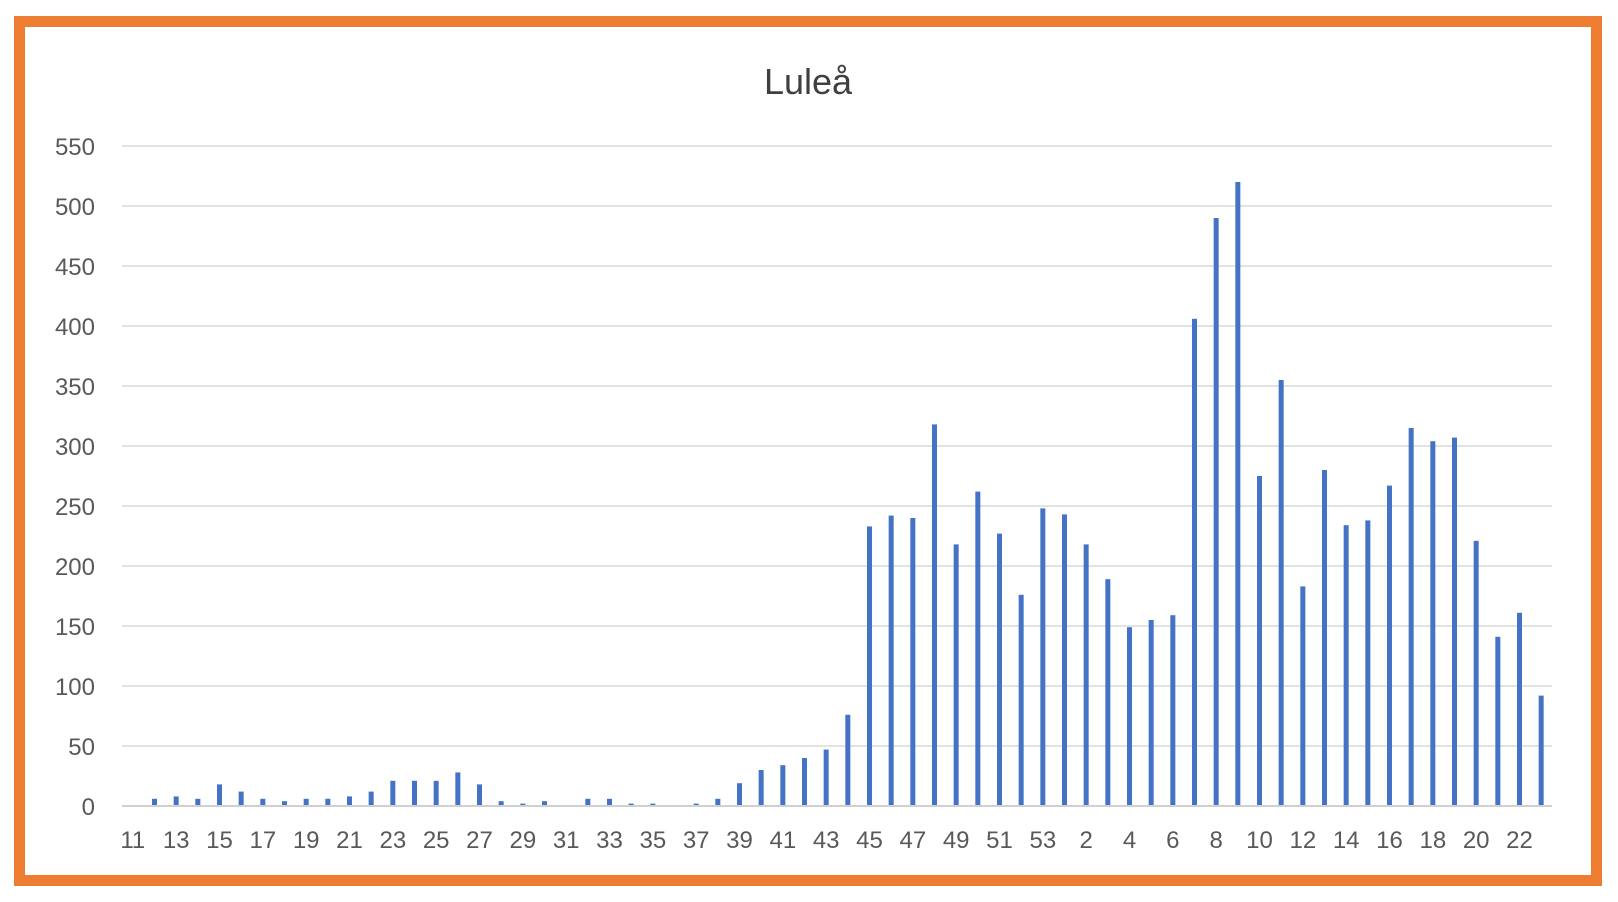  What do you see at coordinates (652, 840) in the screenshot?
I see `x-tick-label: 35` at bounding box center [652, 840].